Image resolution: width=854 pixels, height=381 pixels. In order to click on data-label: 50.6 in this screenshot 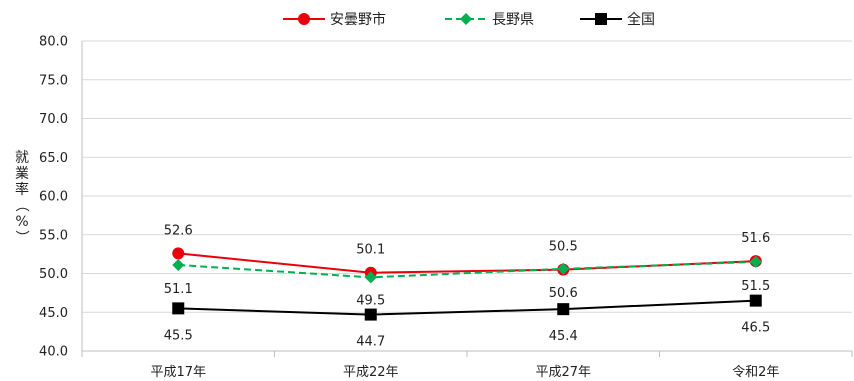, I will do `click(563, 293)`.